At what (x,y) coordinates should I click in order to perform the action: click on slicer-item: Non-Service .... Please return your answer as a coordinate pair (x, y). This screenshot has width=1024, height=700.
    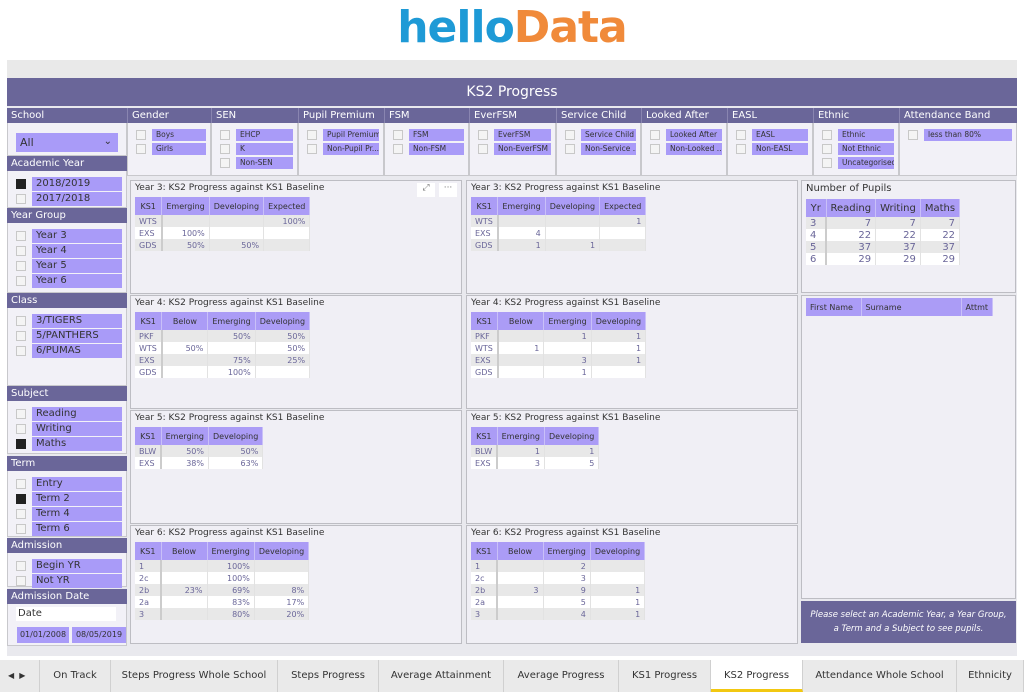
    Looking at the image, I should click on (598, 148).